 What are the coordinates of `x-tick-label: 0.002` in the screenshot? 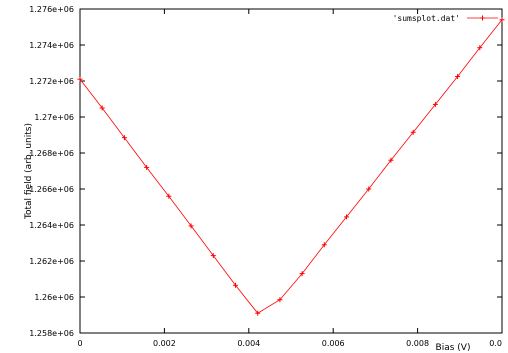 It's located at (164, 343).